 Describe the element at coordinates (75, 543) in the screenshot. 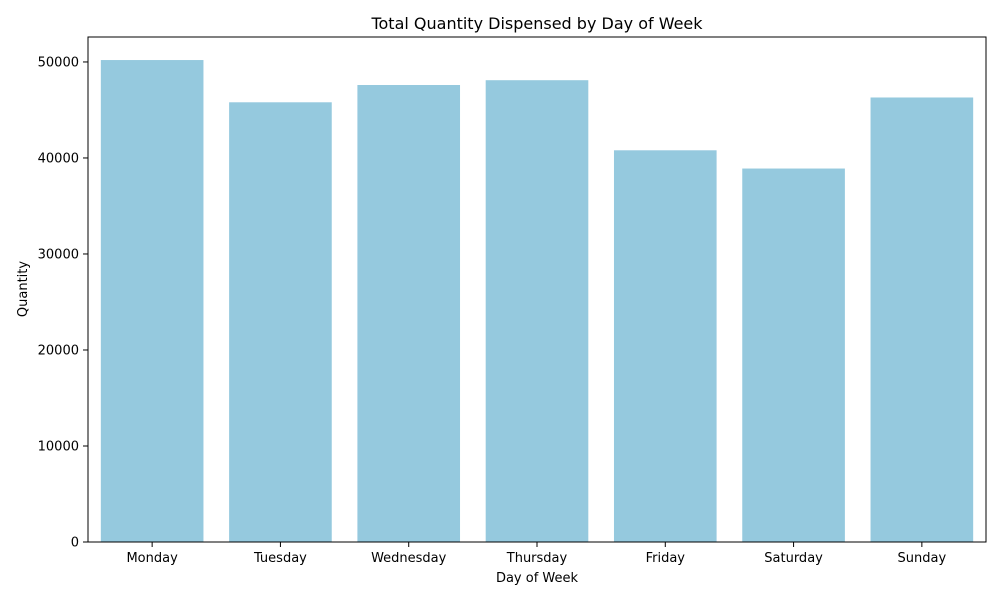

I see `y-tick-label: 0` at that location.